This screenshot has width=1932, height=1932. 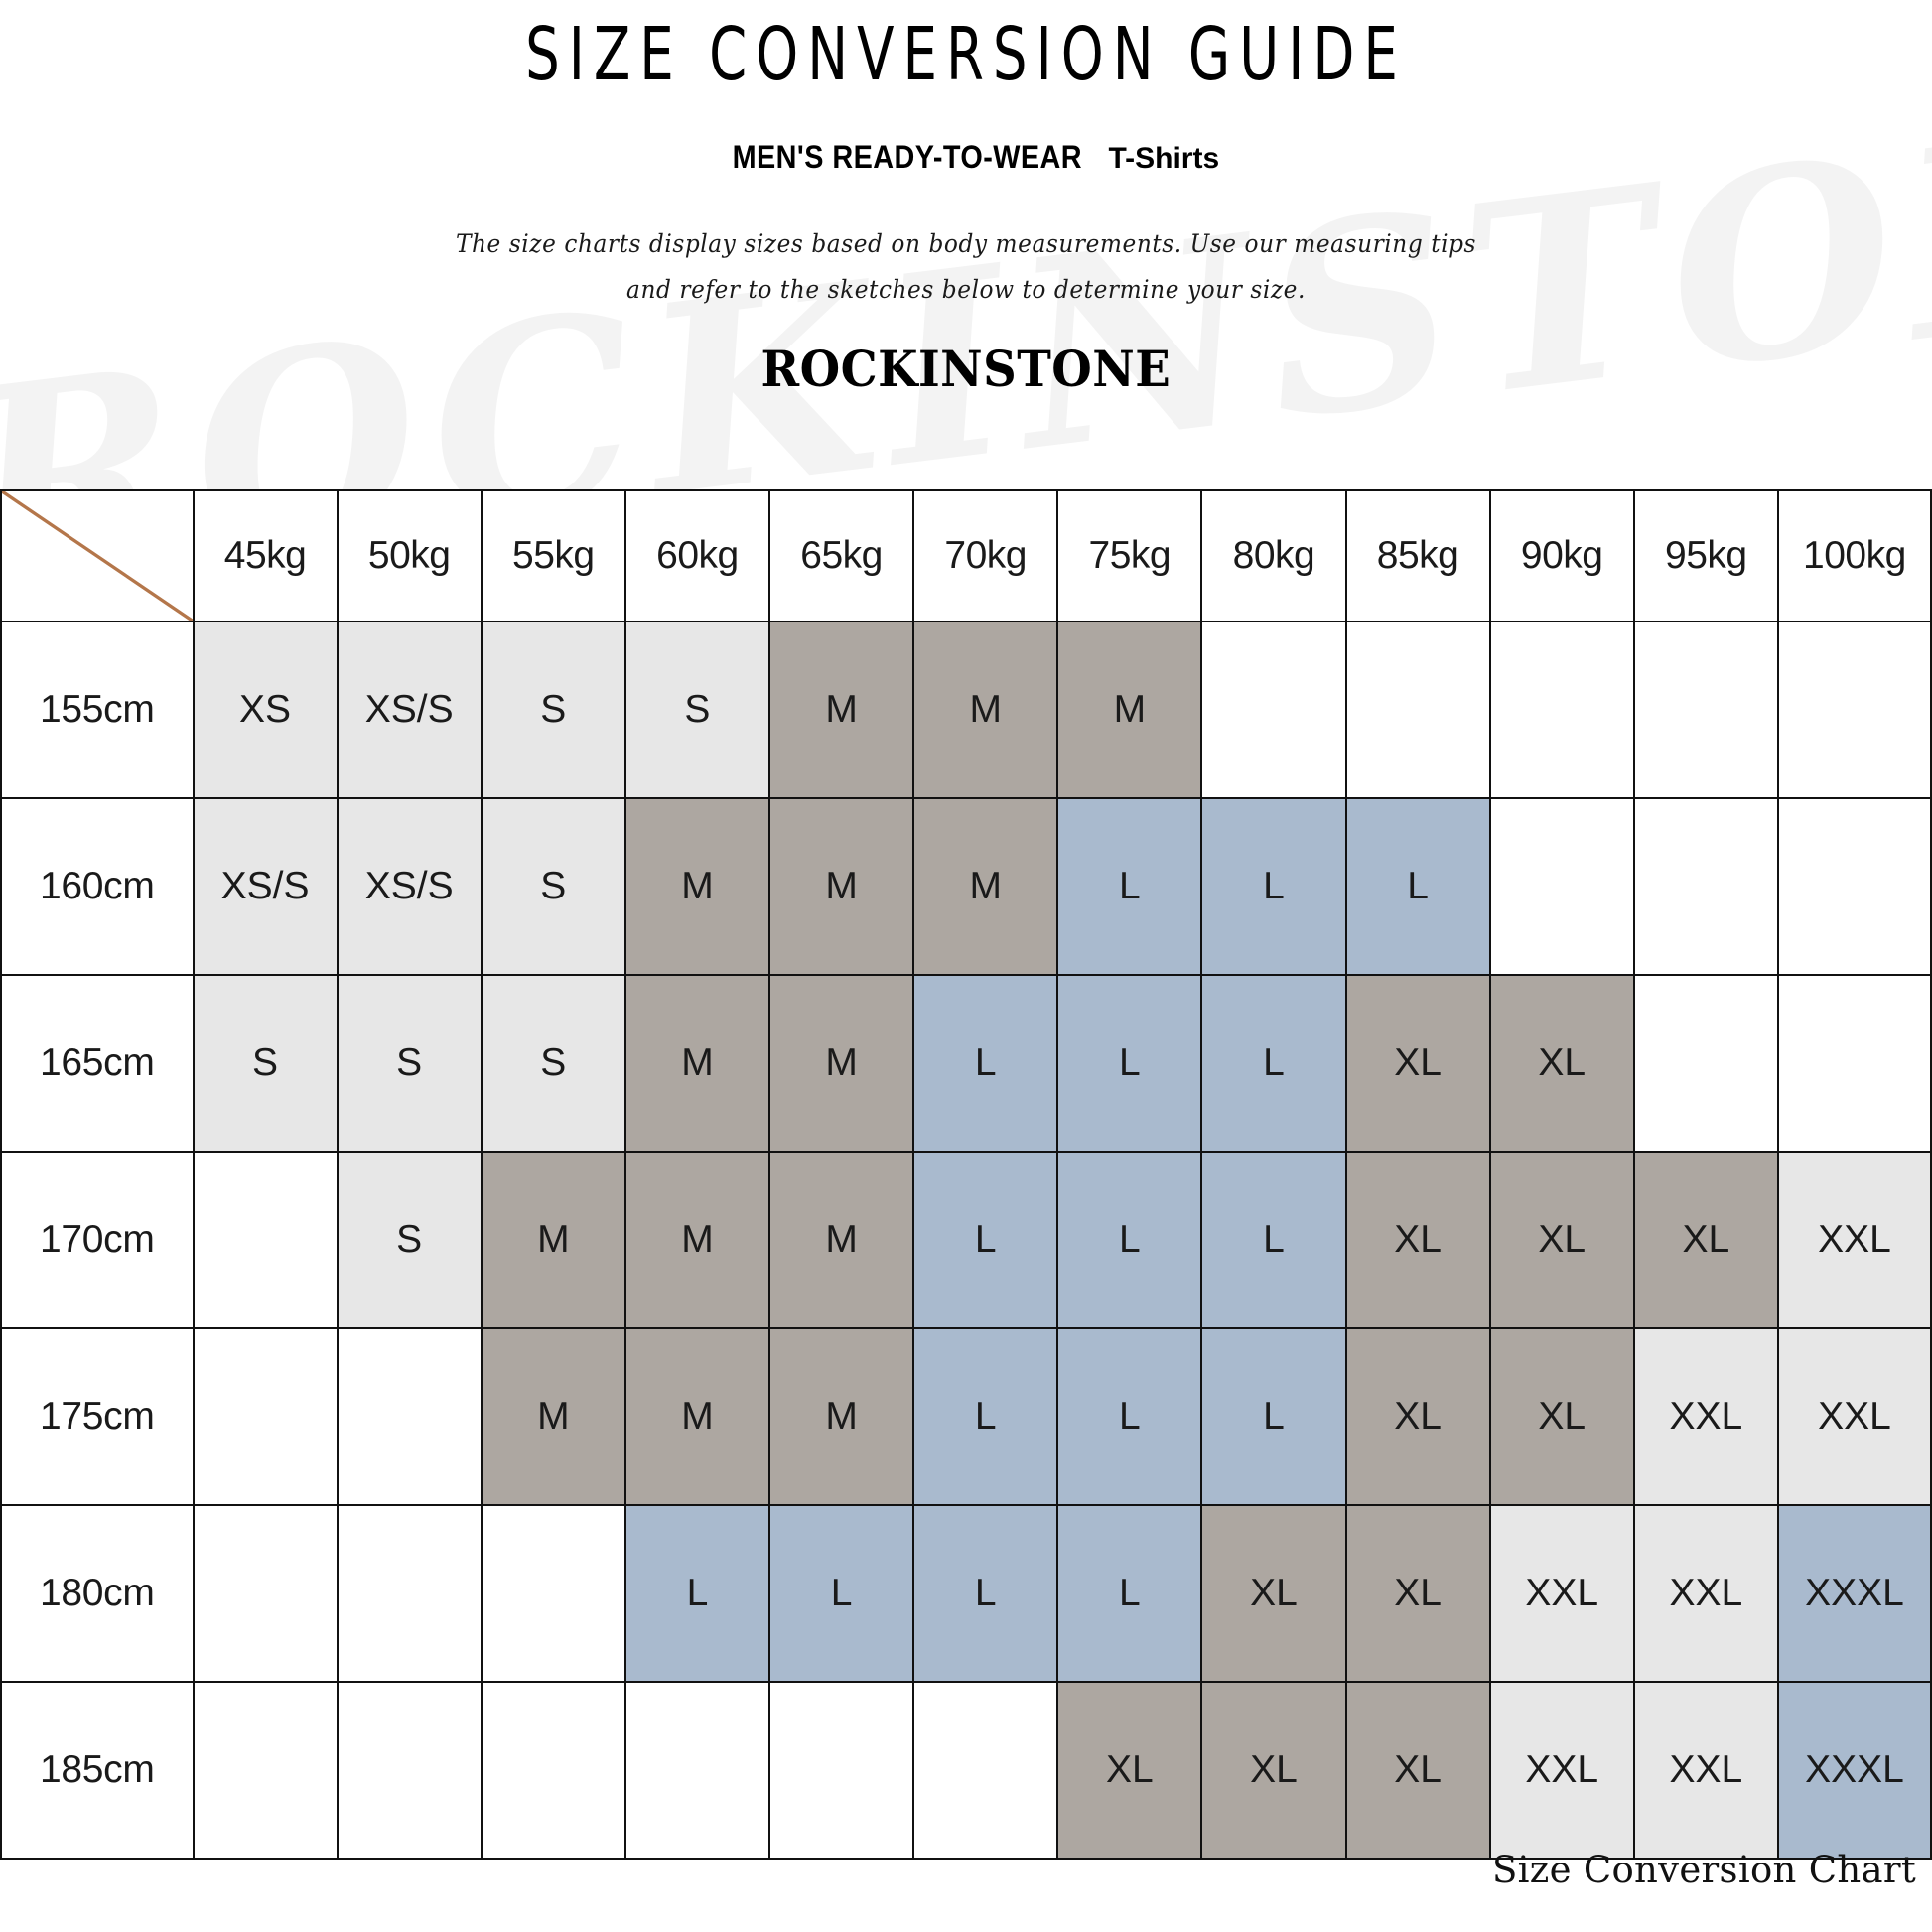 I want to click on subtitle-product: T-Shirts, so click(x=1164, y=158).